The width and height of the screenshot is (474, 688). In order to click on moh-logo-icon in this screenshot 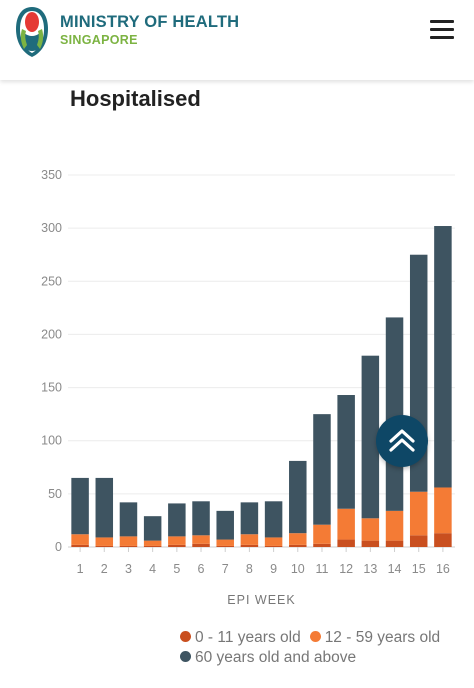, I will do `click(32, 32)`.